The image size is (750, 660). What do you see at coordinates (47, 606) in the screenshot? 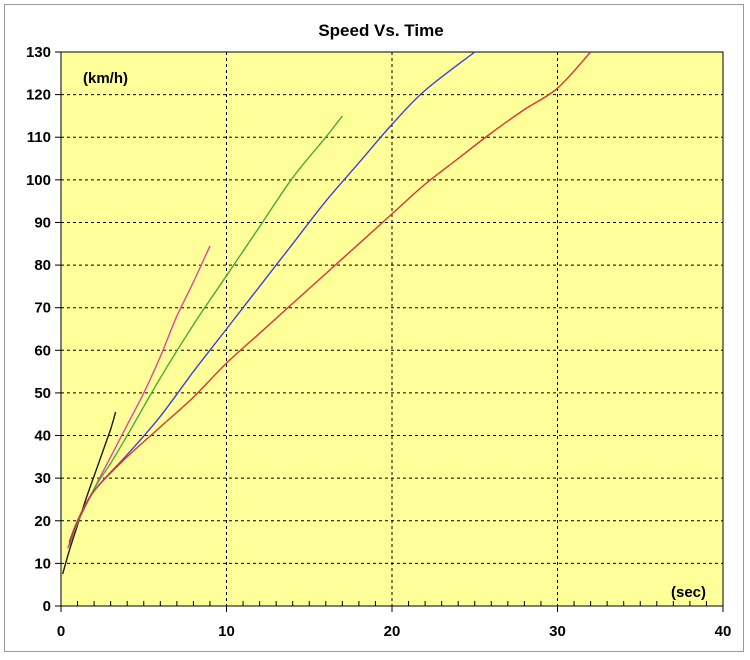
I see `y-tick-label: 0` at bounding box center [47, 606].